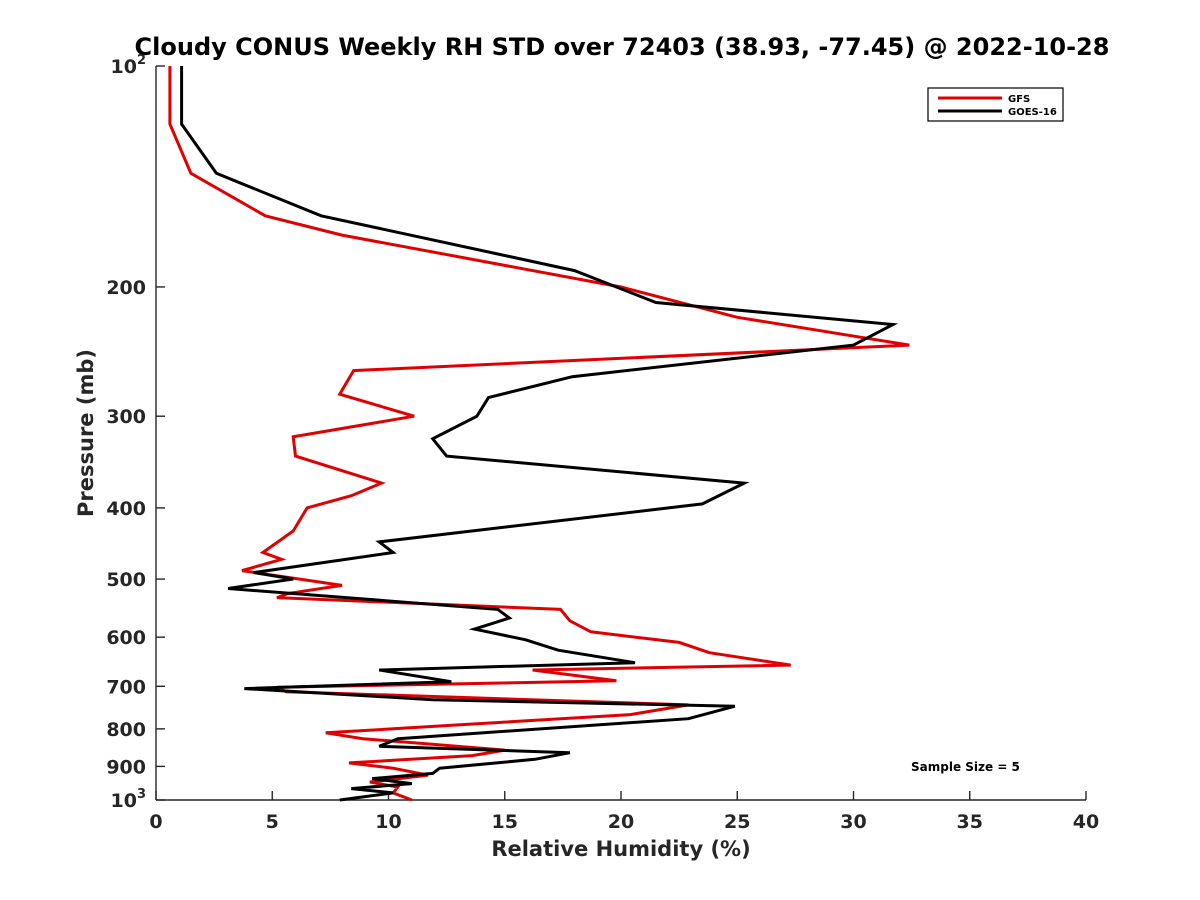 The height and width of the screenshot is (900, 1200). Describe the element at coordinates (126, 638) in the screenshot. I see `y-tick-label: 600` at that location.